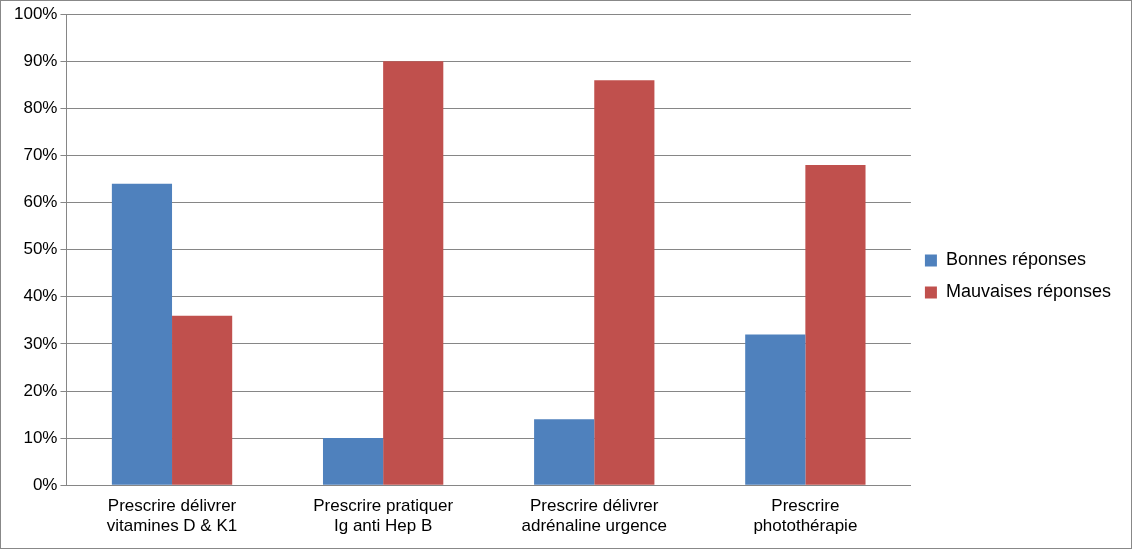  I want to click on legend-label: Mauvaises réponses, so click(1028, 291).